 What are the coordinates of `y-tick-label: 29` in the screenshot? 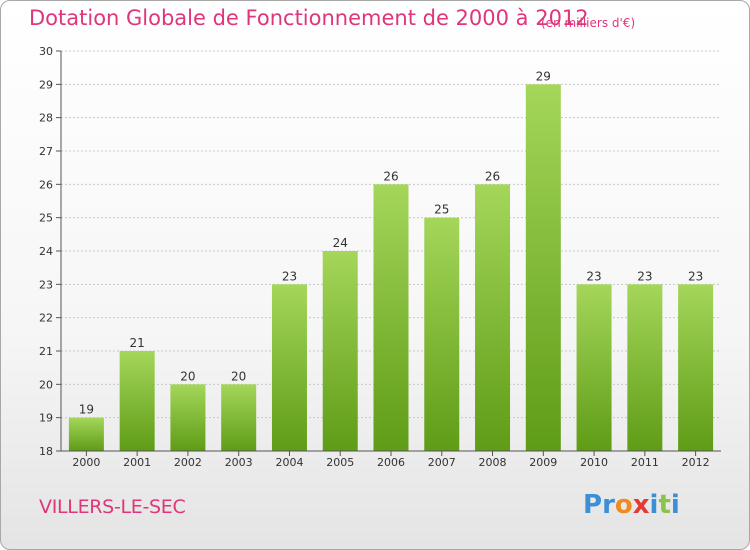 It's located at (46, 84).